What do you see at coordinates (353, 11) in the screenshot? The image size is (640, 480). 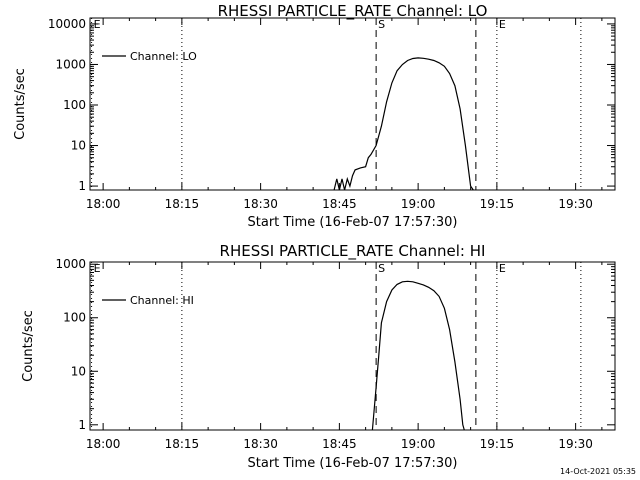 I see `chart-title: RHESSI PARTICLE_RATE Channel: LO` at bounding box center [353, 11].